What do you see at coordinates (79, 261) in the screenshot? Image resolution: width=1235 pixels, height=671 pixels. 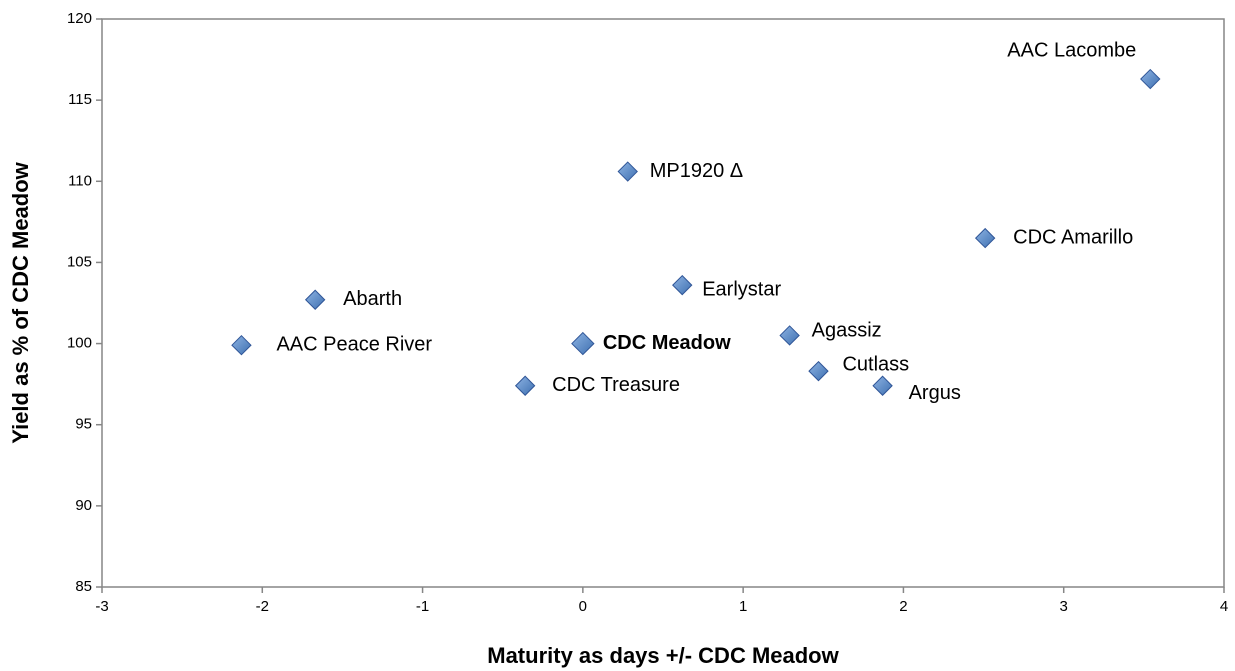 I see `y-tick-label: 105` at bounding box center [79, 261].